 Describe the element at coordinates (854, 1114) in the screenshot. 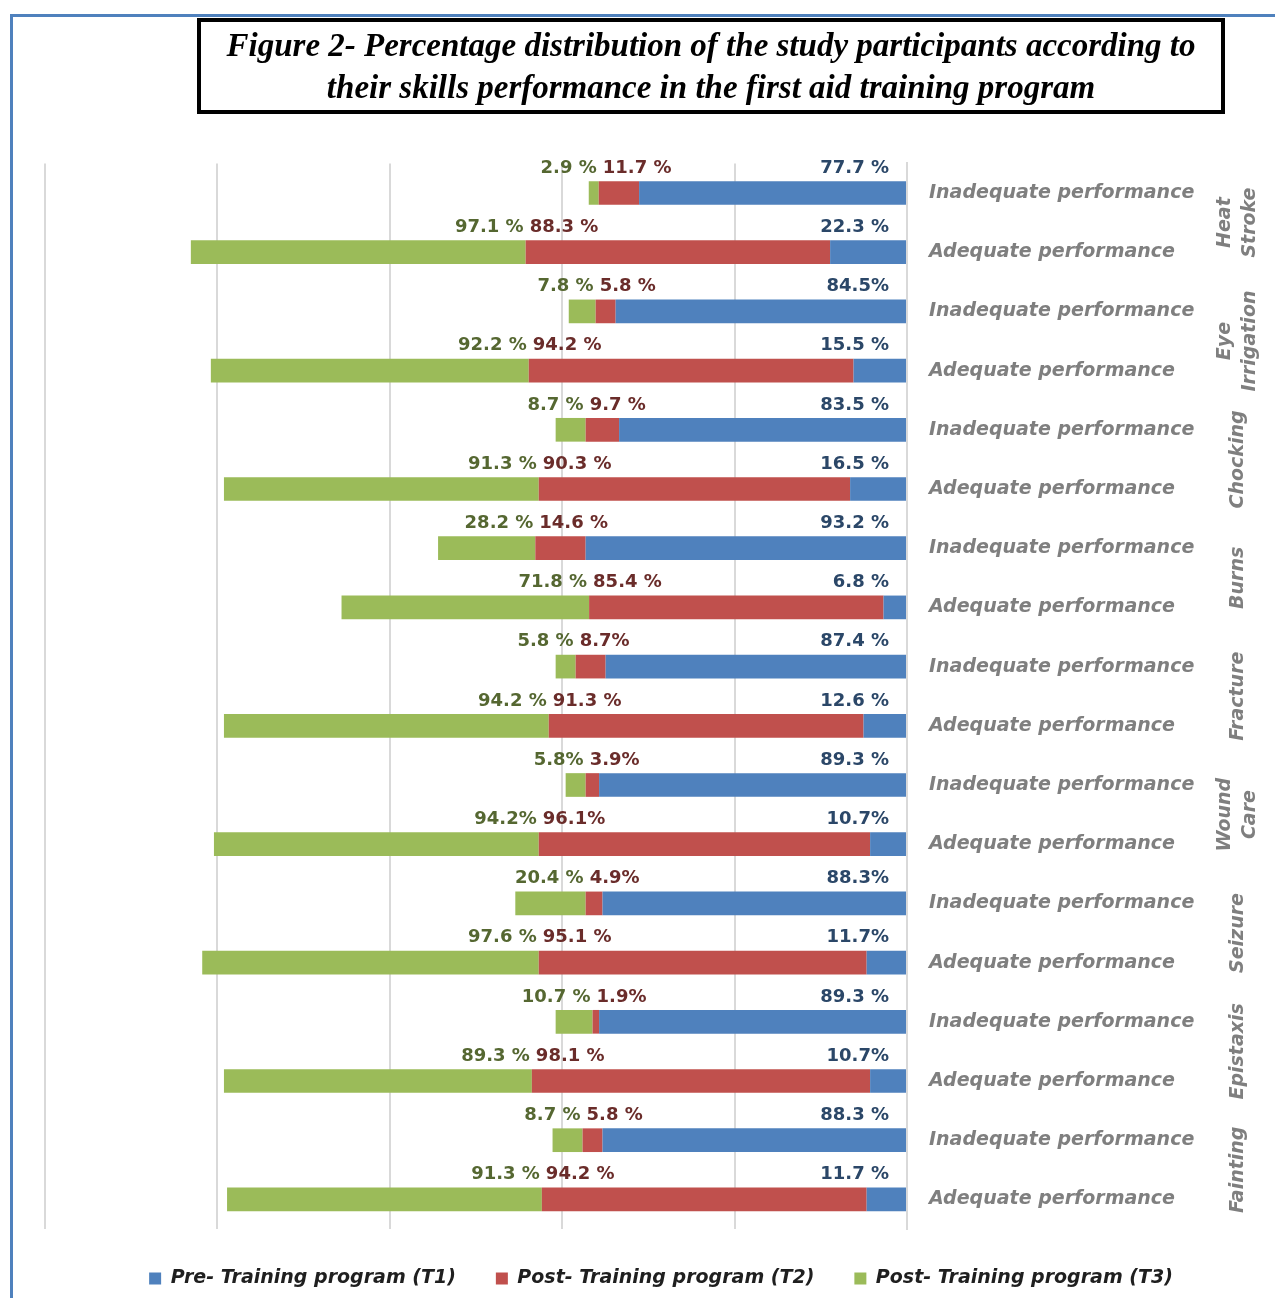

I see `data-label: 88.3 %` at that location.